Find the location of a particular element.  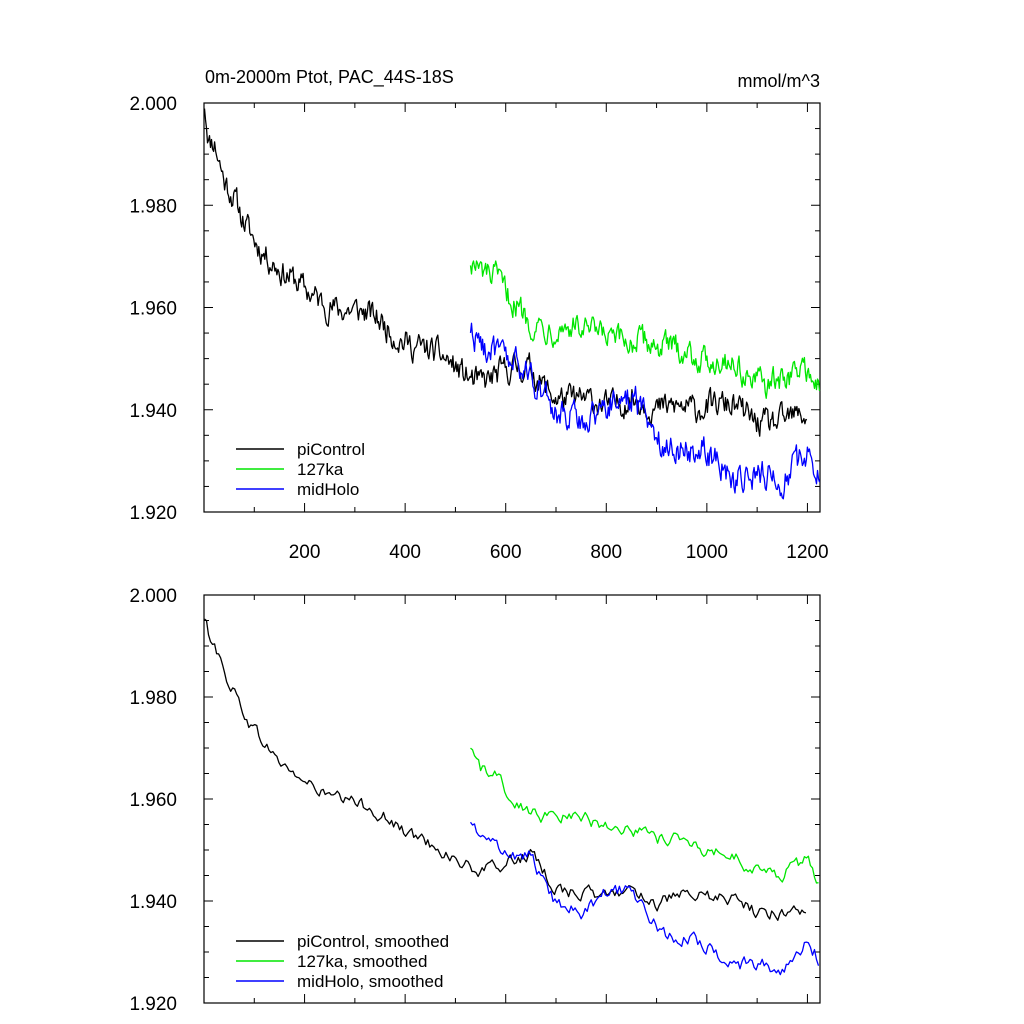

x-tick-label: 800 is located at coordinates (606, 552).